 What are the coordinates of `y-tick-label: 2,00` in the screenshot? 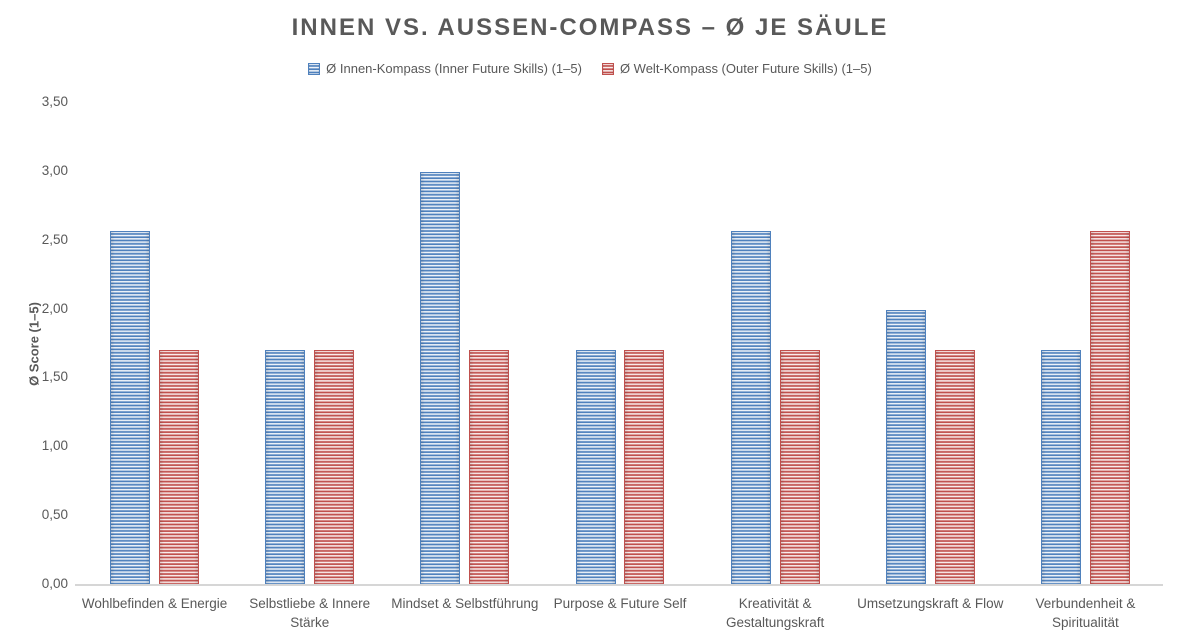 It's located at (54, 308).